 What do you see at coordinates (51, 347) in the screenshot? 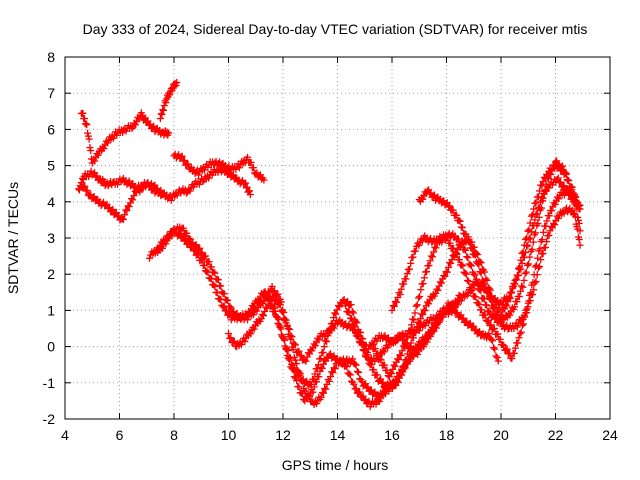
I see `y-tick-label: 0` at bounding box center [51, 347].